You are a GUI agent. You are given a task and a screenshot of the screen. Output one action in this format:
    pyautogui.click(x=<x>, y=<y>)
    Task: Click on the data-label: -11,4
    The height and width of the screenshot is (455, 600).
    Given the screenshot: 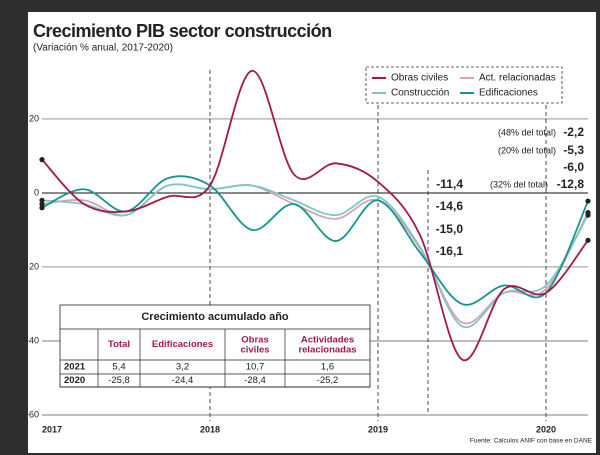 What is the action you would take?
    pyautogui.click(x=449, y=184)
    